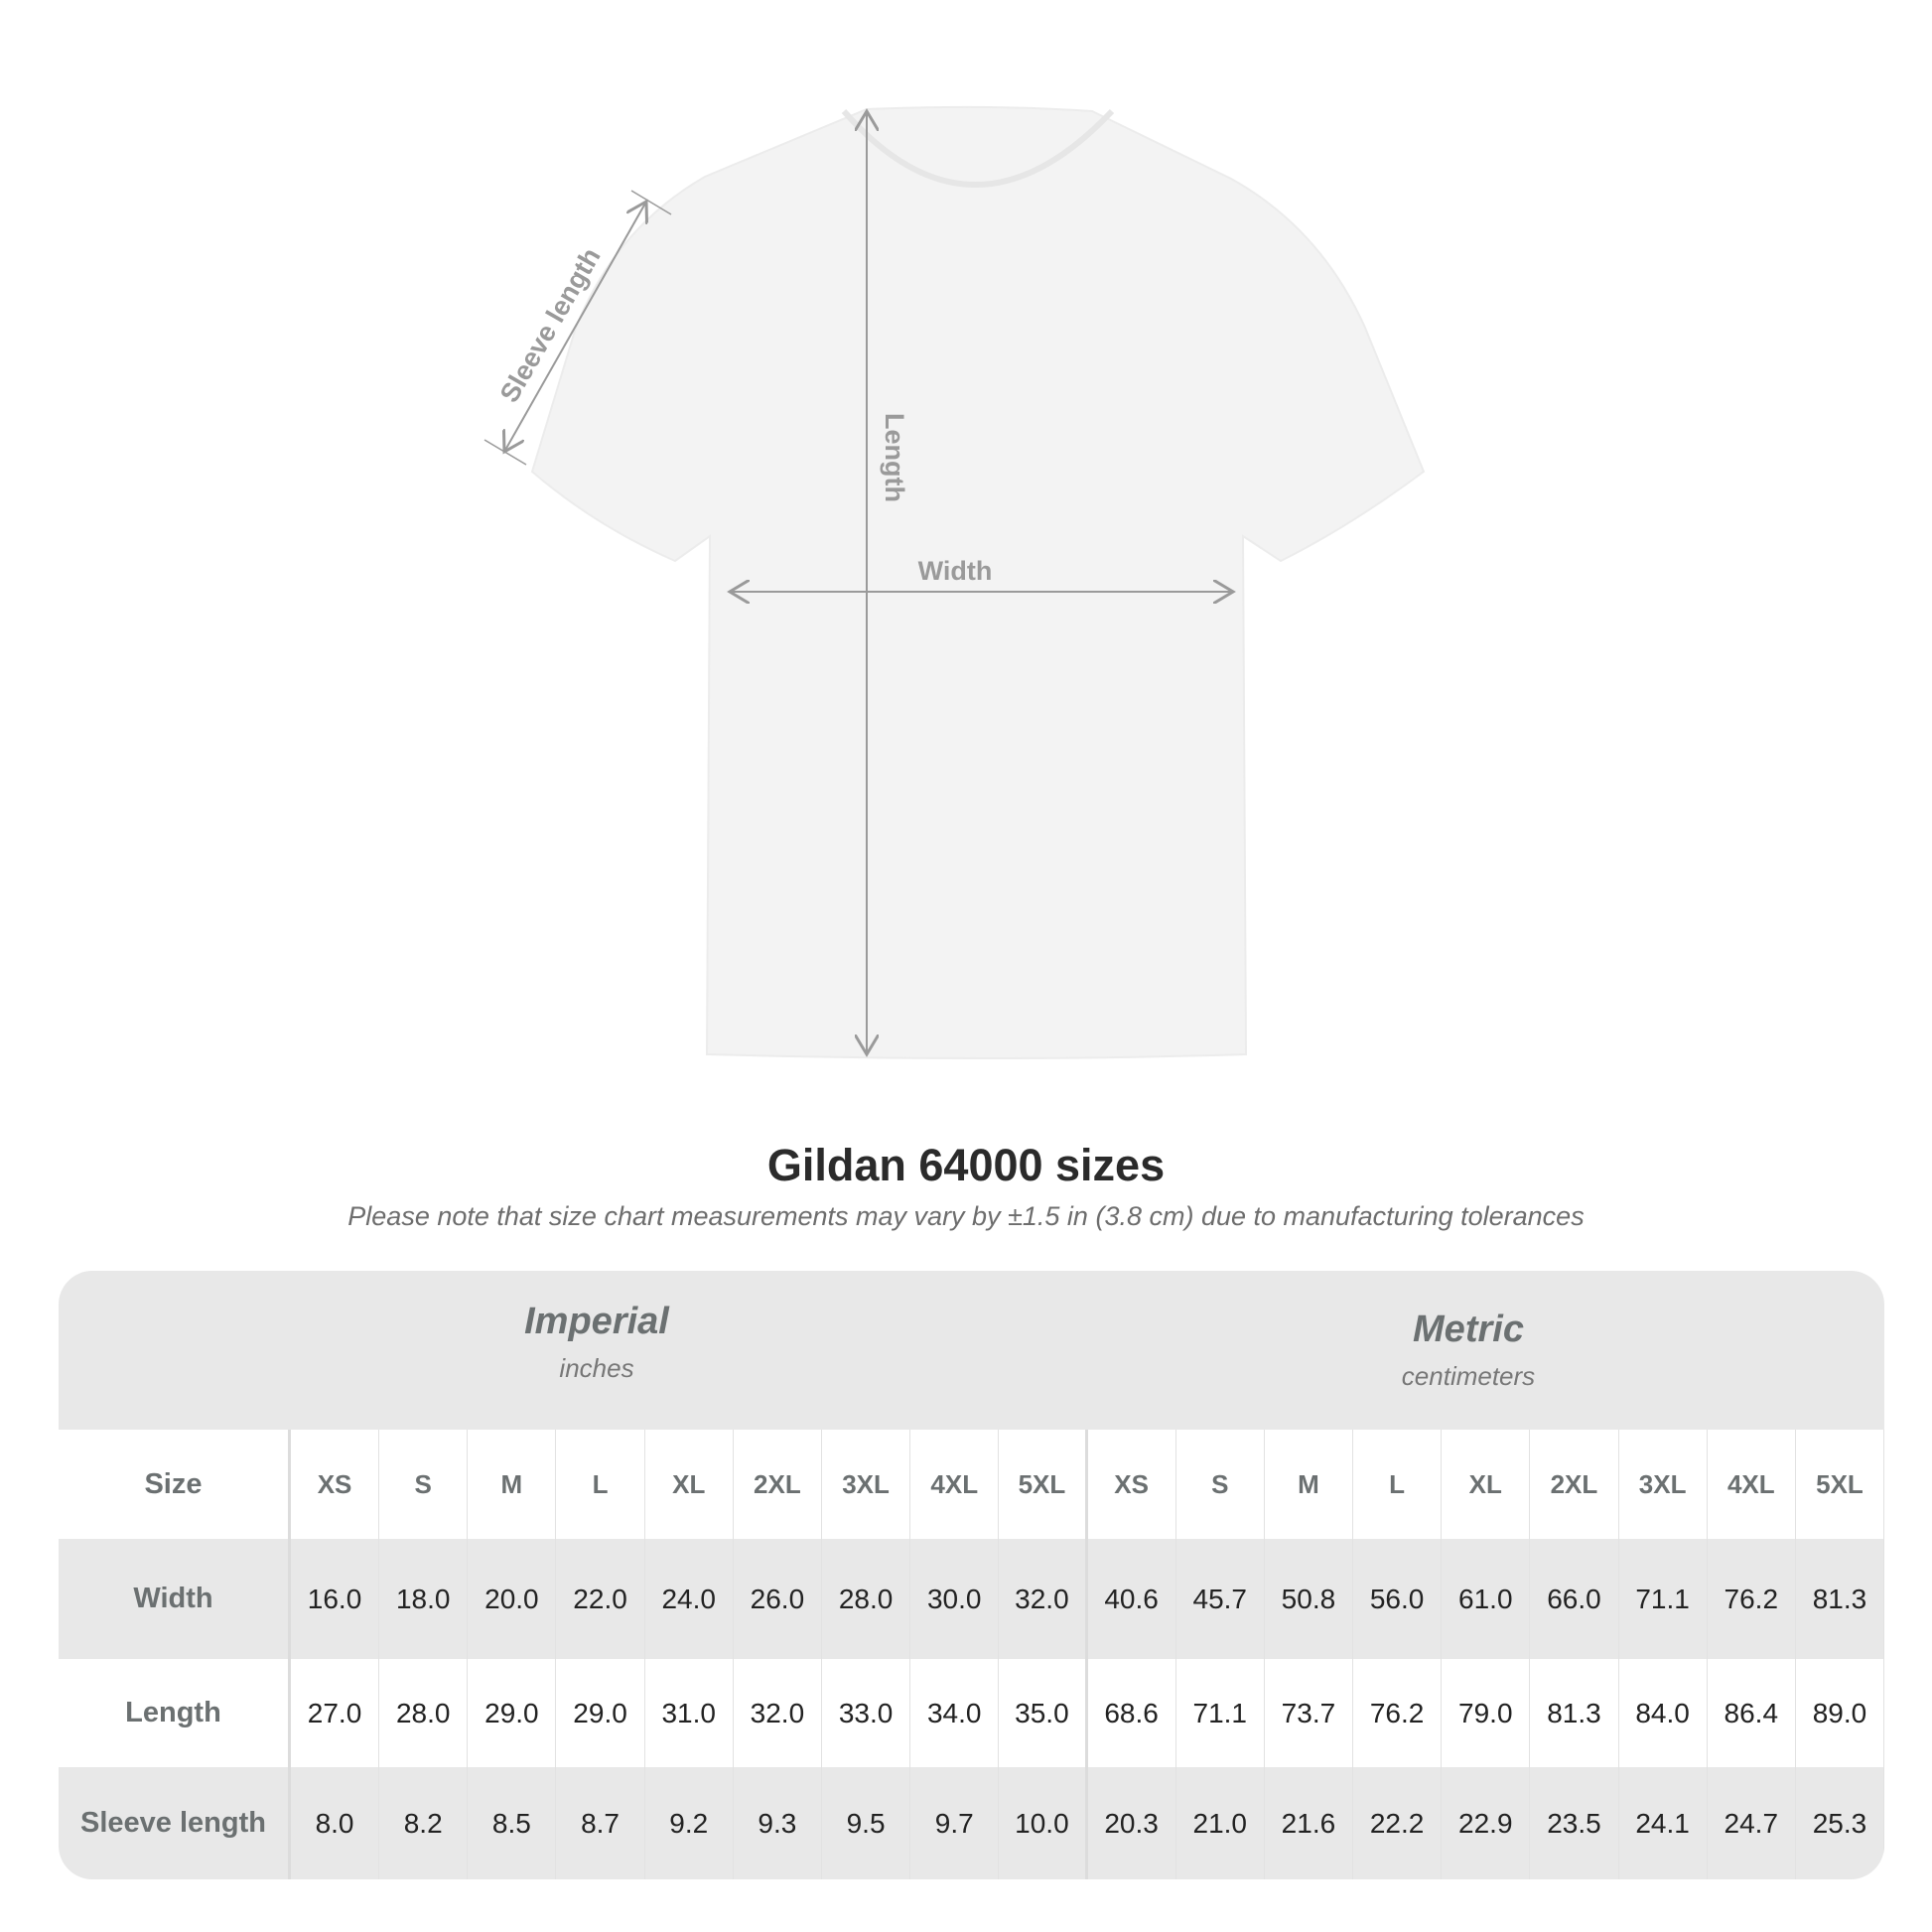 This screenshot has width=1932, height=1932. What do you see at coordinates (1575, 1599) in the screenshot?
I see `table-cell: 66.0` at bounding box center [1575, 1599].